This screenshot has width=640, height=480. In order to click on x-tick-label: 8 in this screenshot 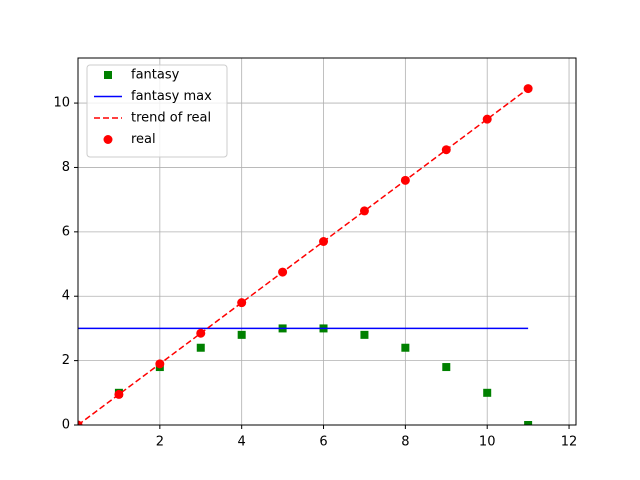, I will do `click(405, 442)`.